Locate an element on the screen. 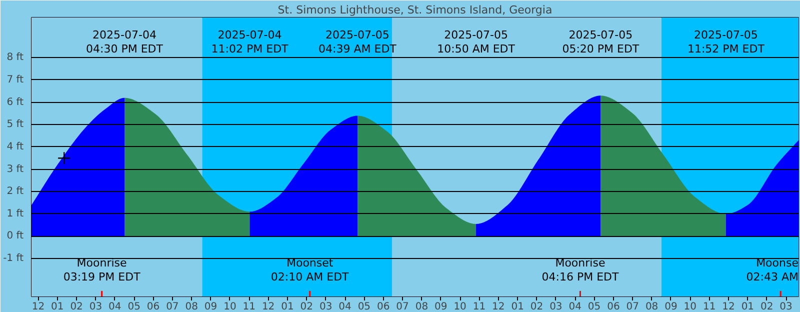 The image size is (800, 312). annotation: 2025-07-04 11:02 PM EDT is located at coordinates (250, 42).